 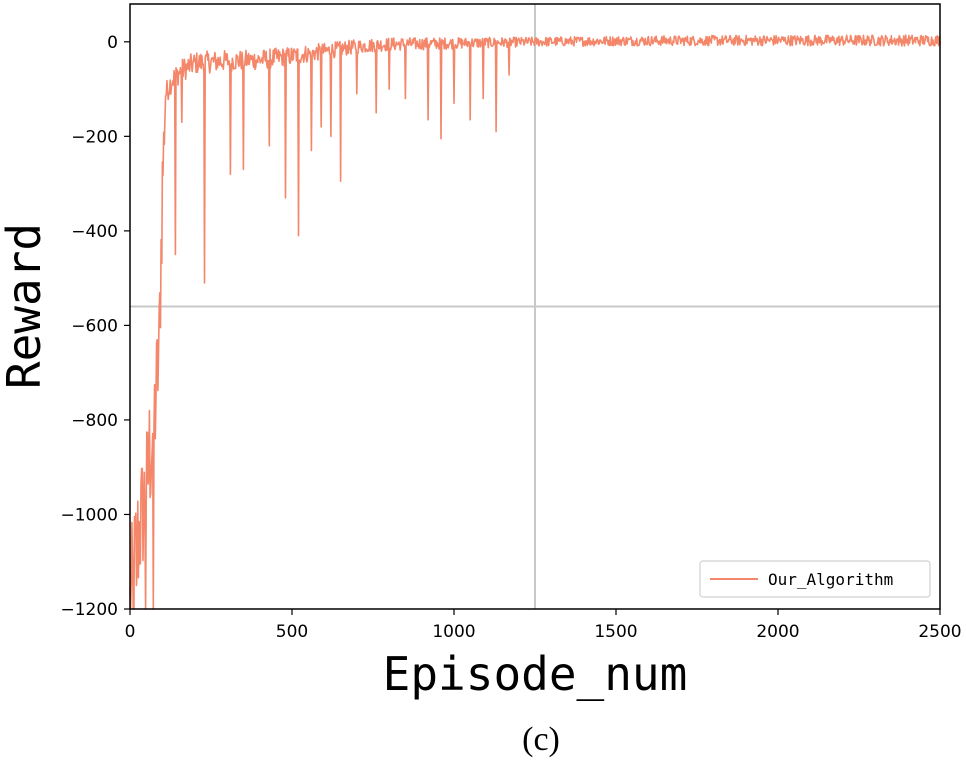 I want to click on y-tick-label: −1000, so click(x=89, y=515).